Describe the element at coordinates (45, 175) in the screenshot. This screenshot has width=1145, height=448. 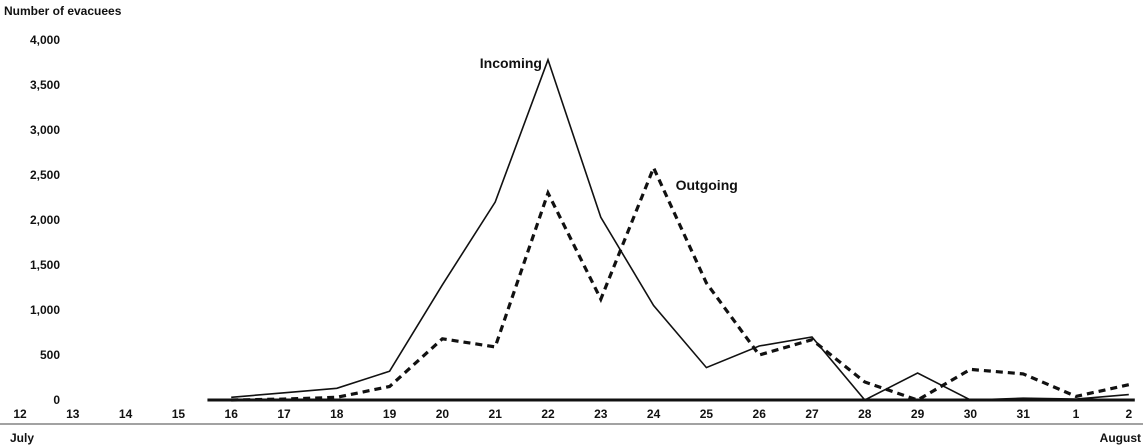
I see `y-tick-label: 2,500` at that location.